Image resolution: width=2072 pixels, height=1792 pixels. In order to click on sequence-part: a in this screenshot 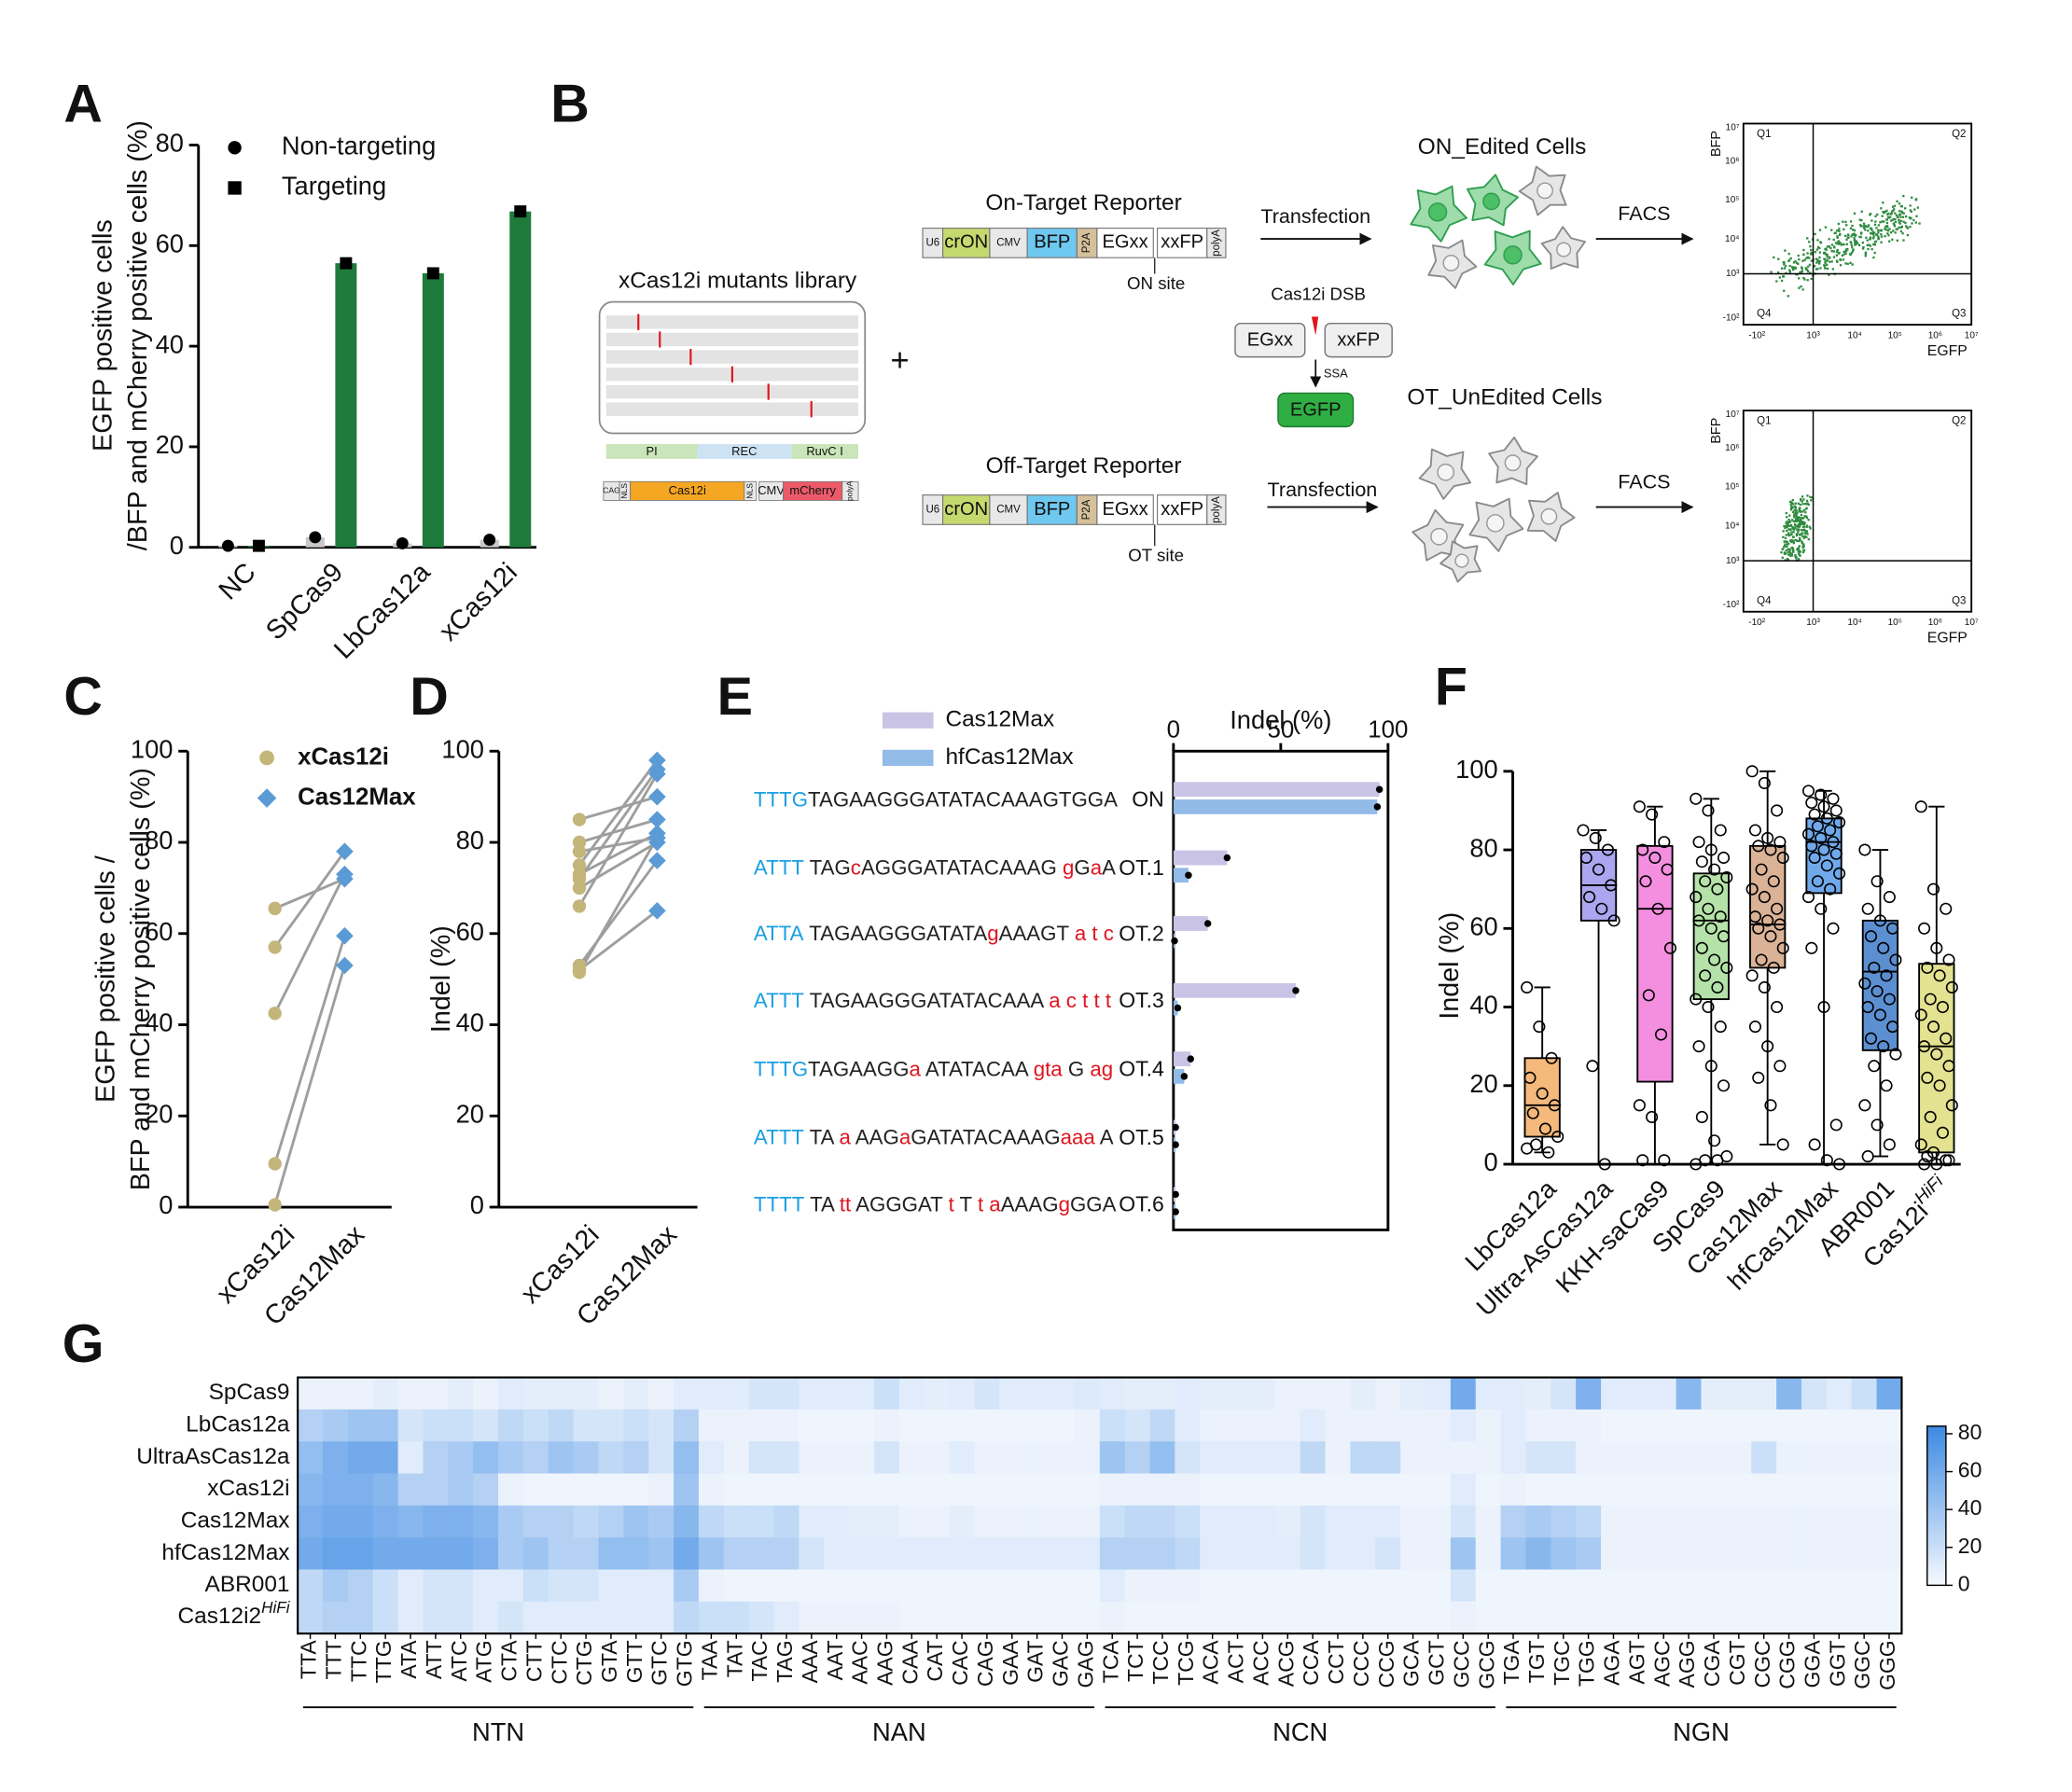, I will do `click(1097, 868)`.